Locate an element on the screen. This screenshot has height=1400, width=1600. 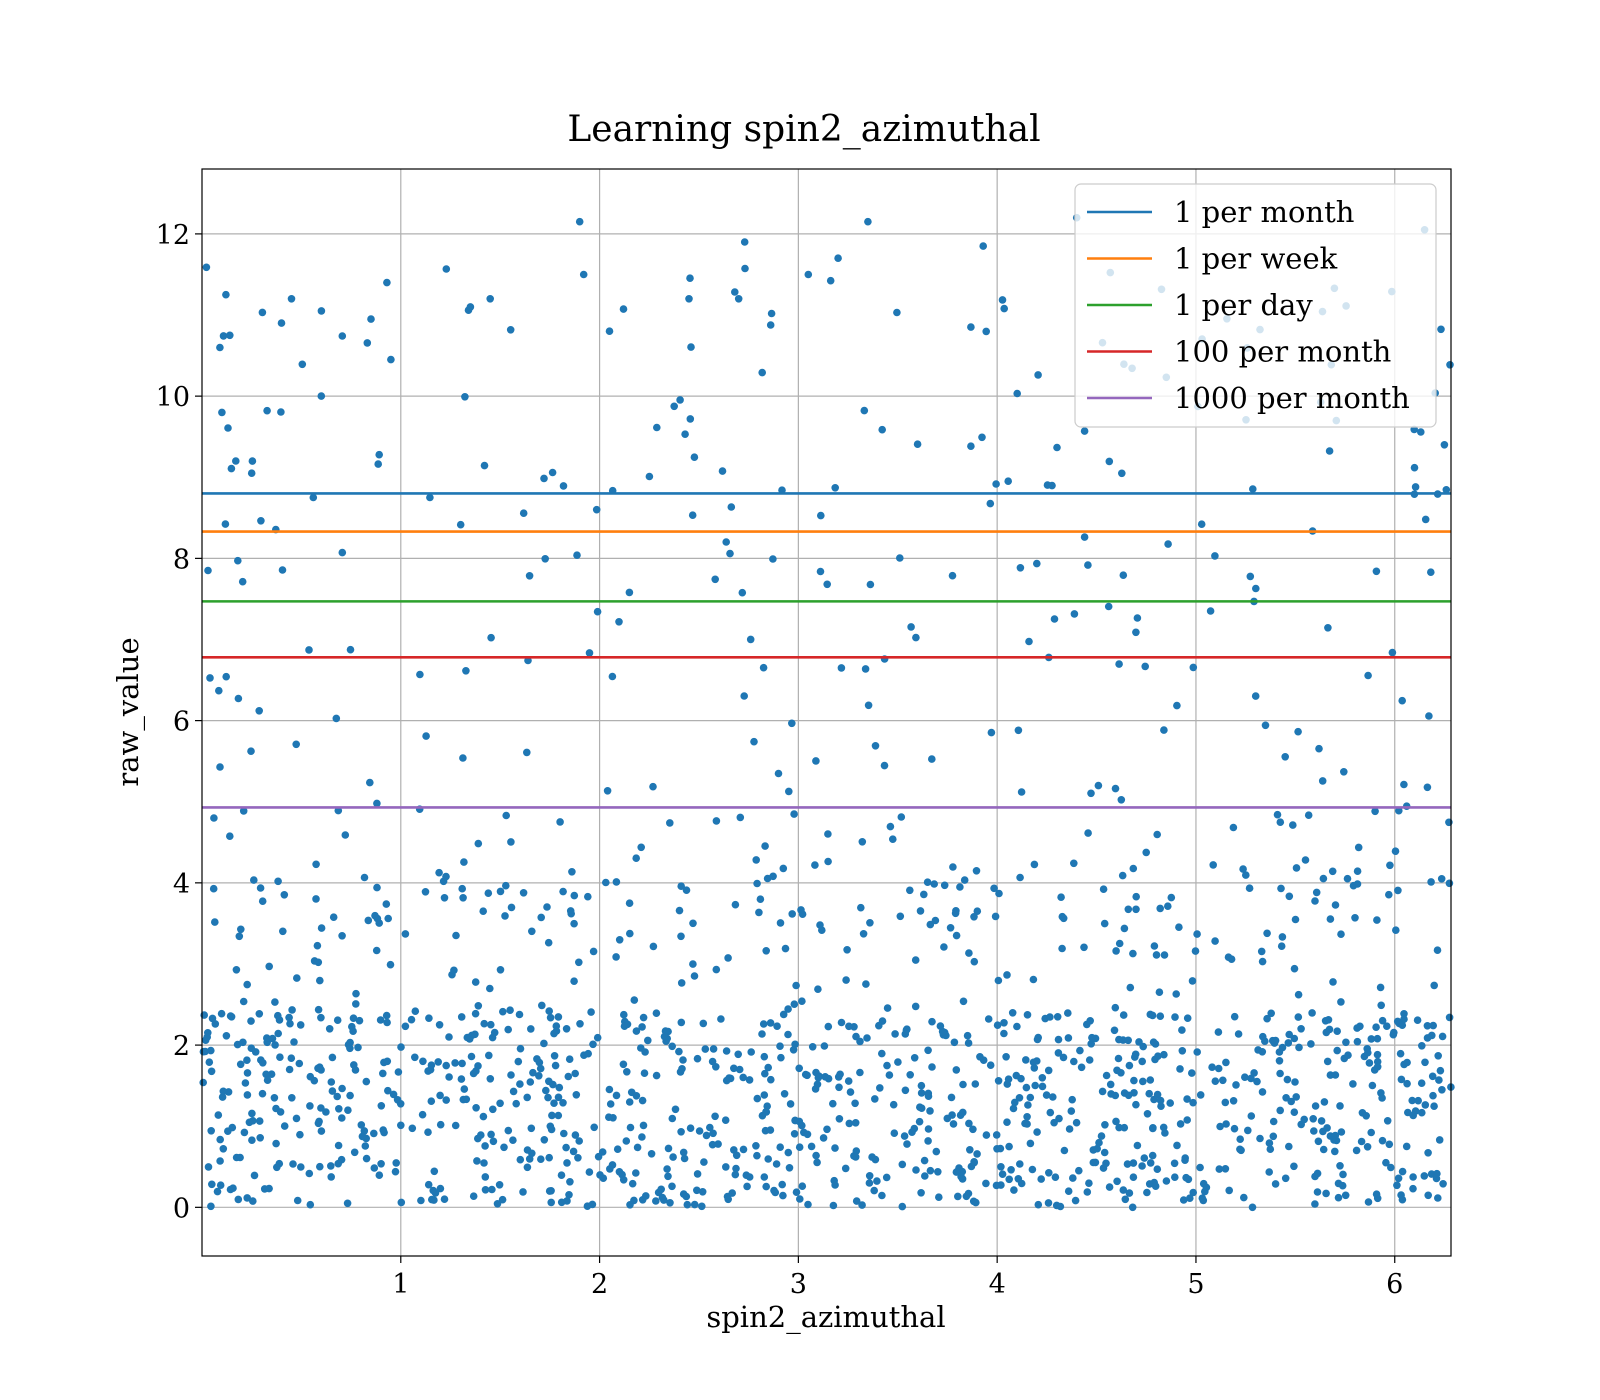
x-tick-label: 6 is located at coordinates (1394, 1284).